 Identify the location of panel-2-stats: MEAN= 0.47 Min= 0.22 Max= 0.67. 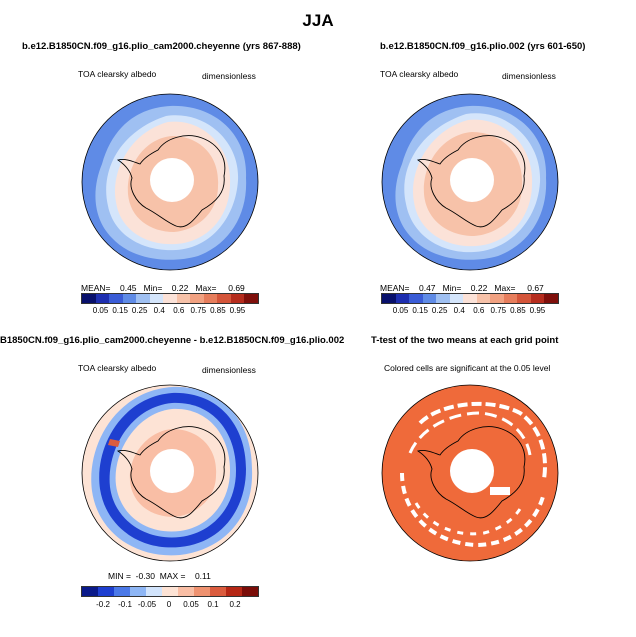
(462, 288).